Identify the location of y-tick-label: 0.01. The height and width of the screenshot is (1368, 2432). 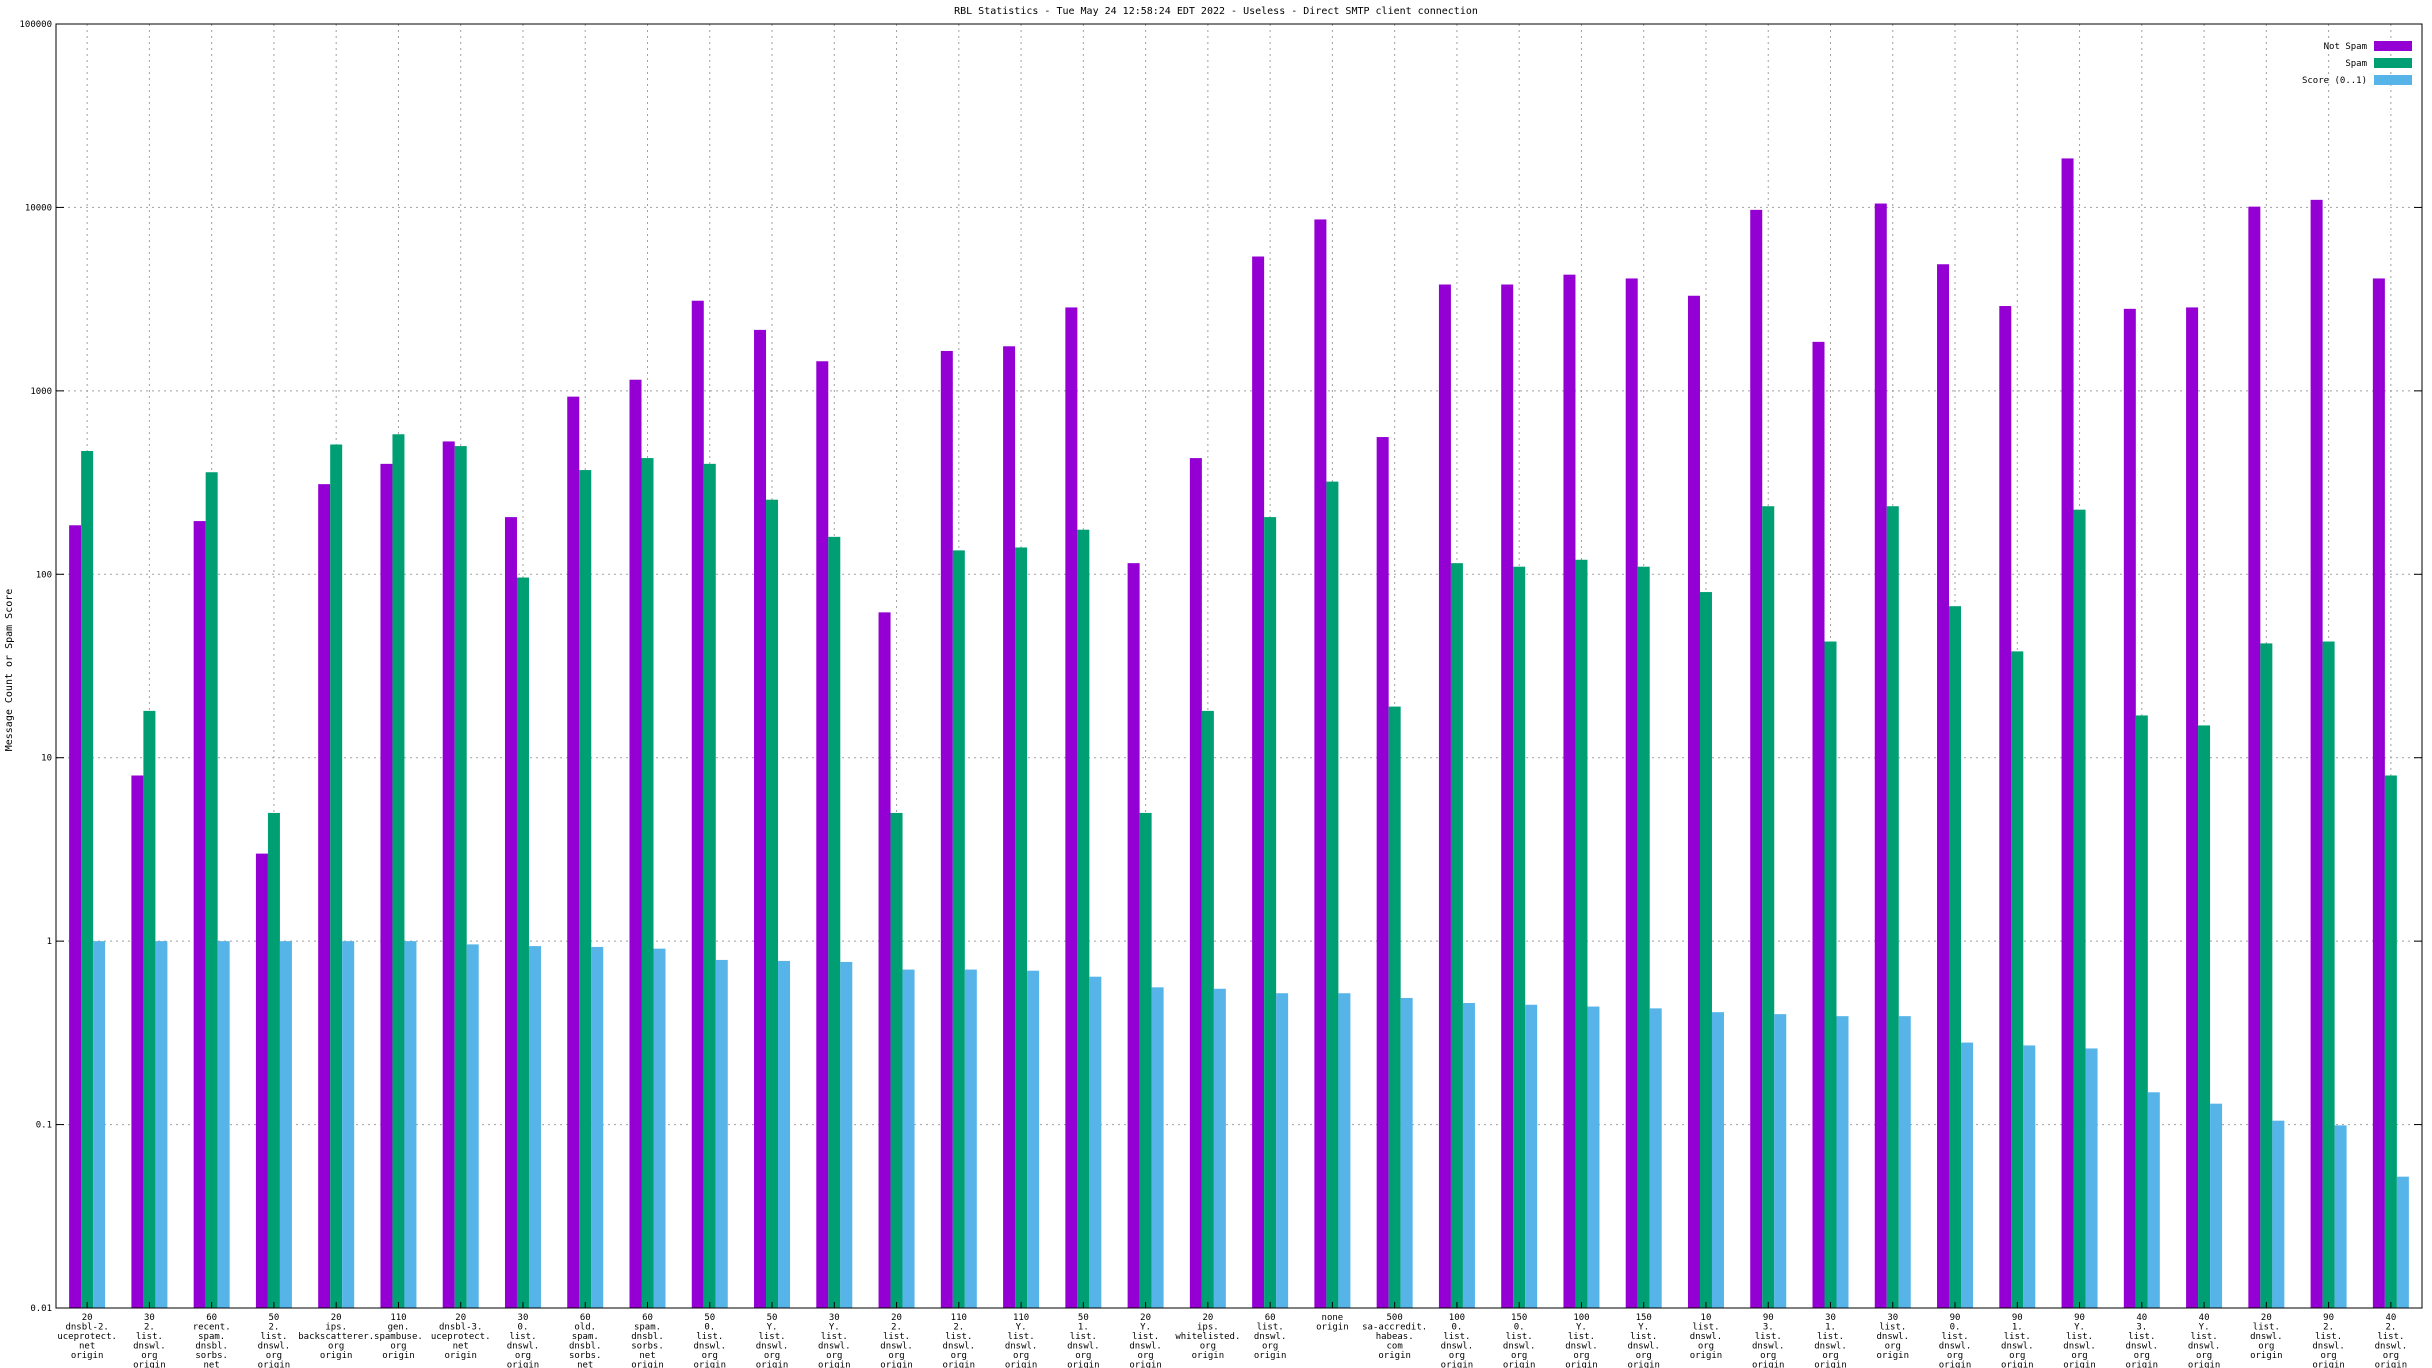
(41, 1309).